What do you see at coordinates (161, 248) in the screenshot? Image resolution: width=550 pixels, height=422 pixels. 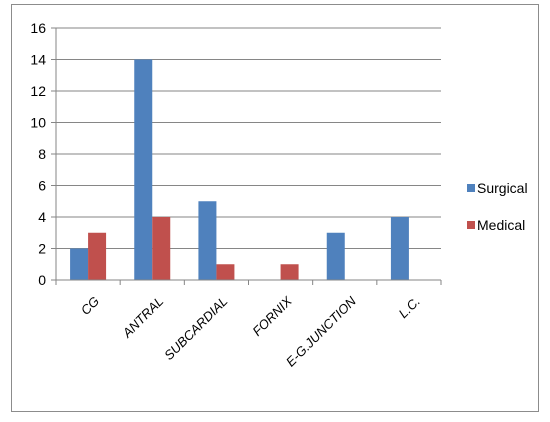 I see `bar-medical-antral` at bounding box center [161, 248].